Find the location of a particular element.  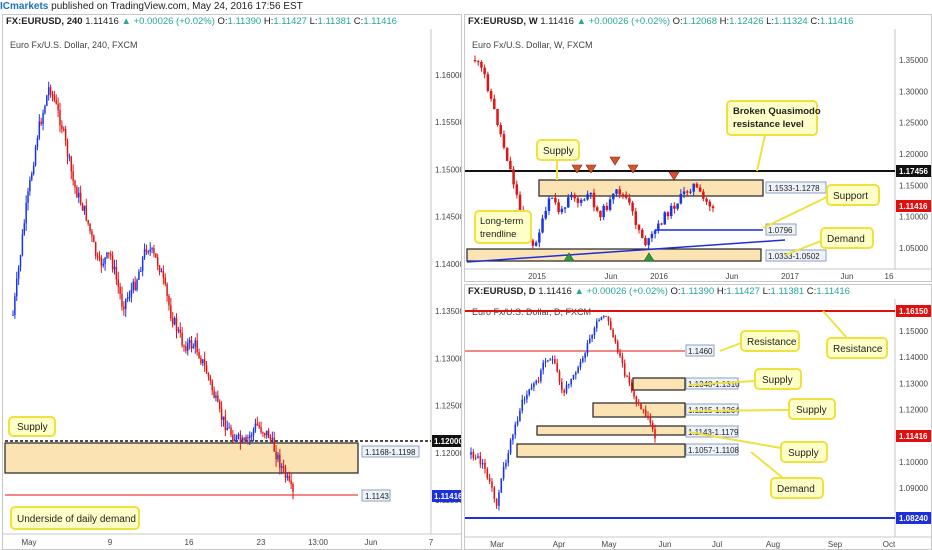

x-tick-label: 9 is located at coordinates (110, 542).